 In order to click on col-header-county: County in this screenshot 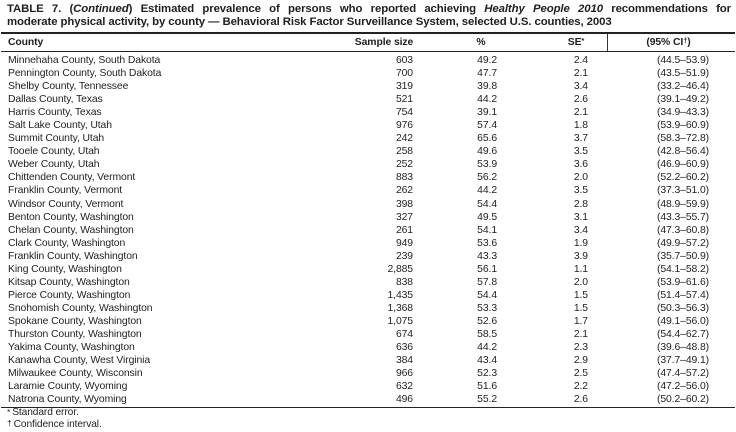, I will do `click(169, 43)`.